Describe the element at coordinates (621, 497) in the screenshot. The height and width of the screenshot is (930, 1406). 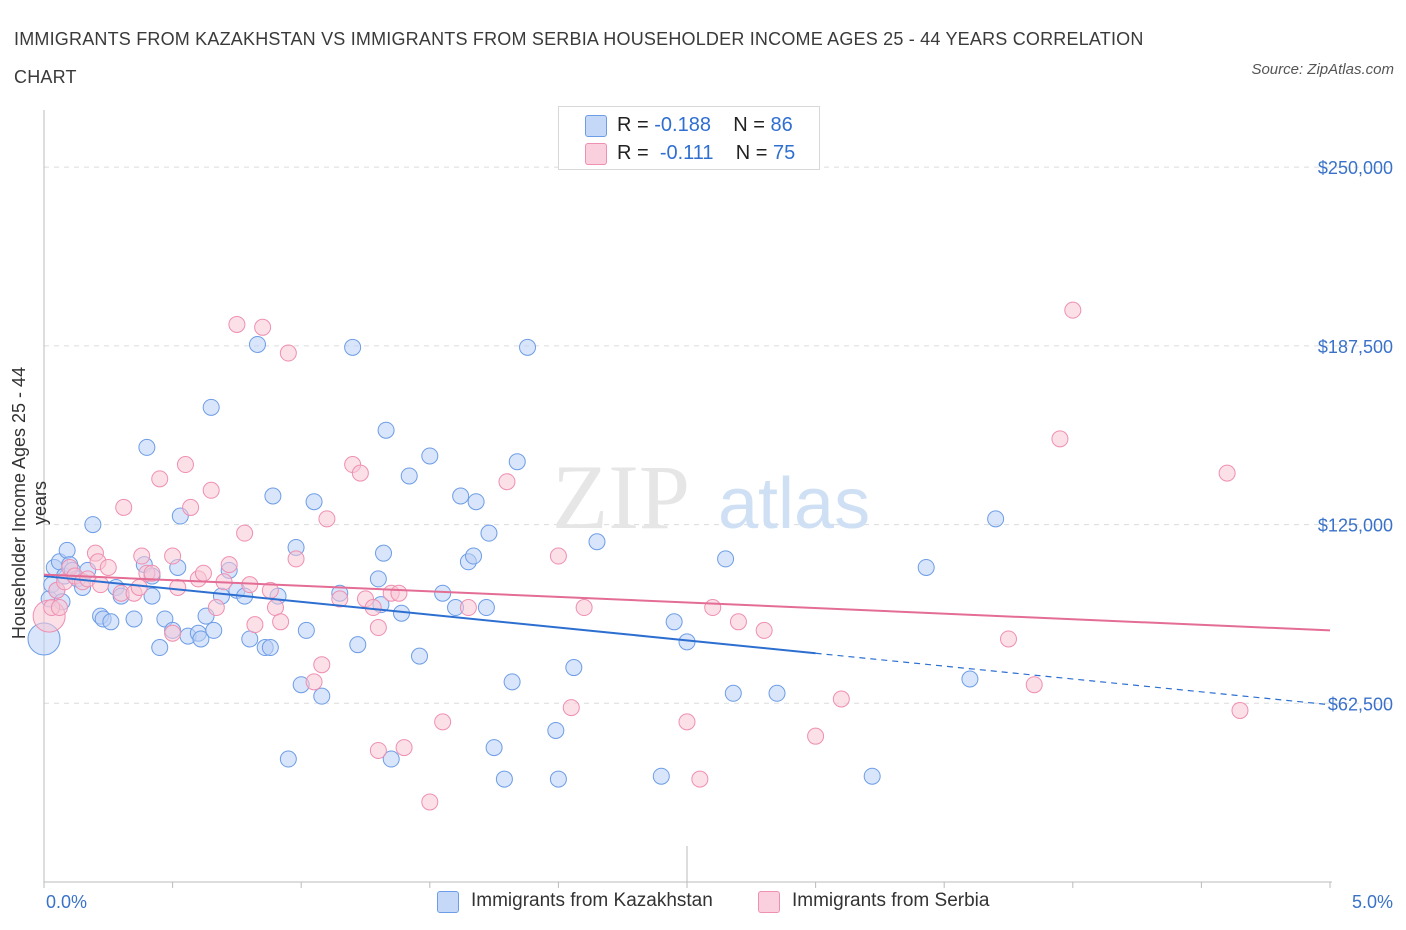
I see `watermark-zip: ZIP` at that location.